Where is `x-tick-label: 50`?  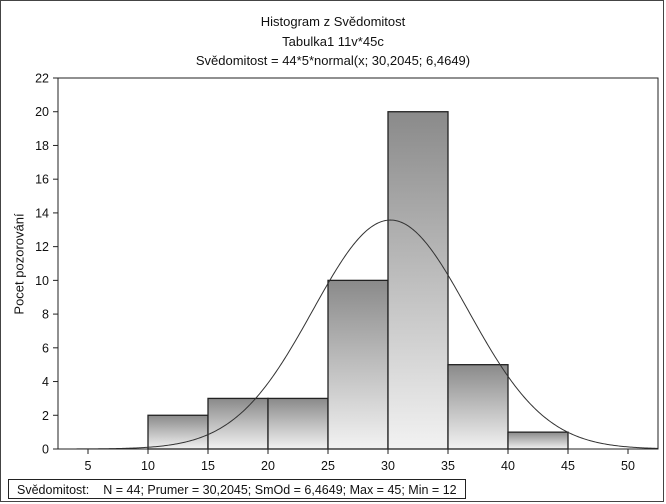
x-tick-label: 50 is located at coordinates (628, 466).